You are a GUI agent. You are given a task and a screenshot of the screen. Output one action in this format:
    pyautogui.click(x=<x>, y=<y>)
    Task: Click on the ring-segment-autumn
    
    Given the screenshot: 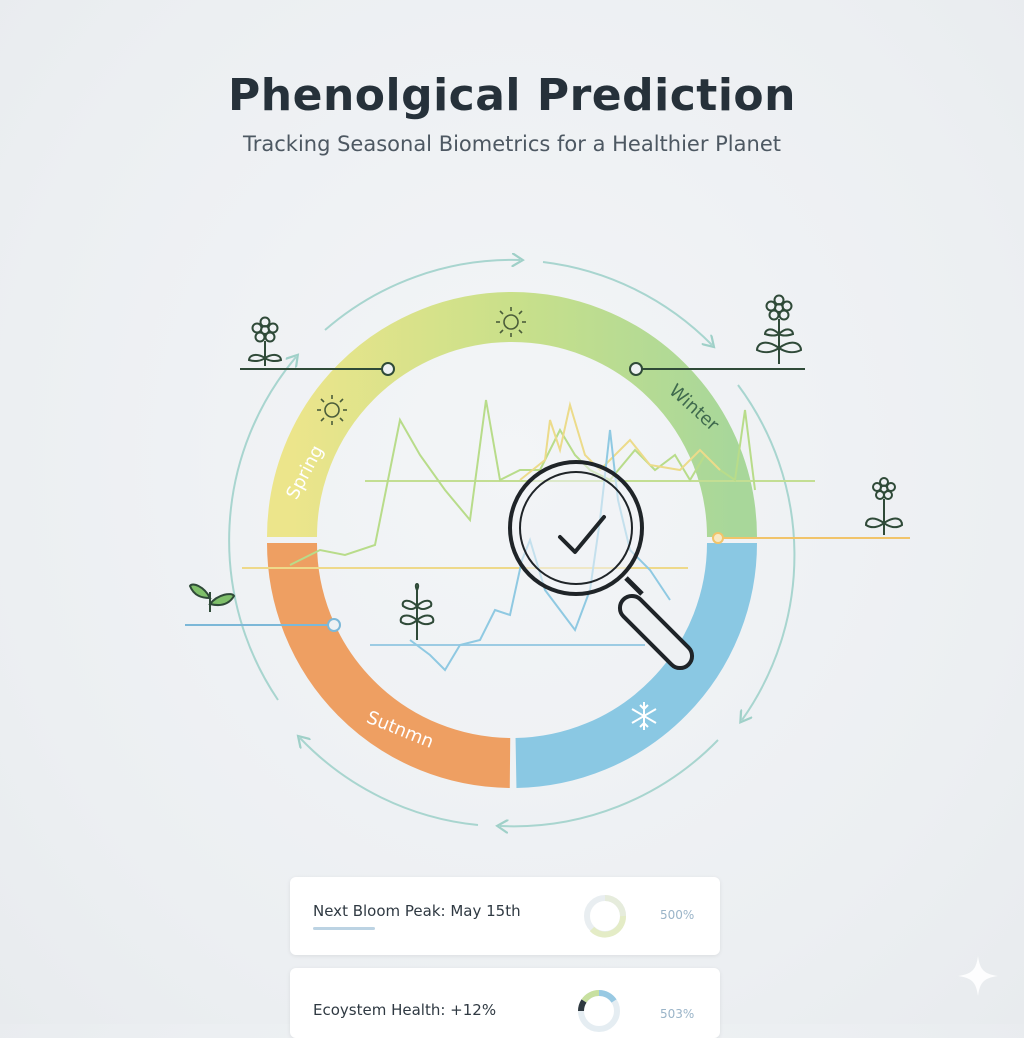 What is the action you would take?
    pyautogui.click(x=389, y=665)
    